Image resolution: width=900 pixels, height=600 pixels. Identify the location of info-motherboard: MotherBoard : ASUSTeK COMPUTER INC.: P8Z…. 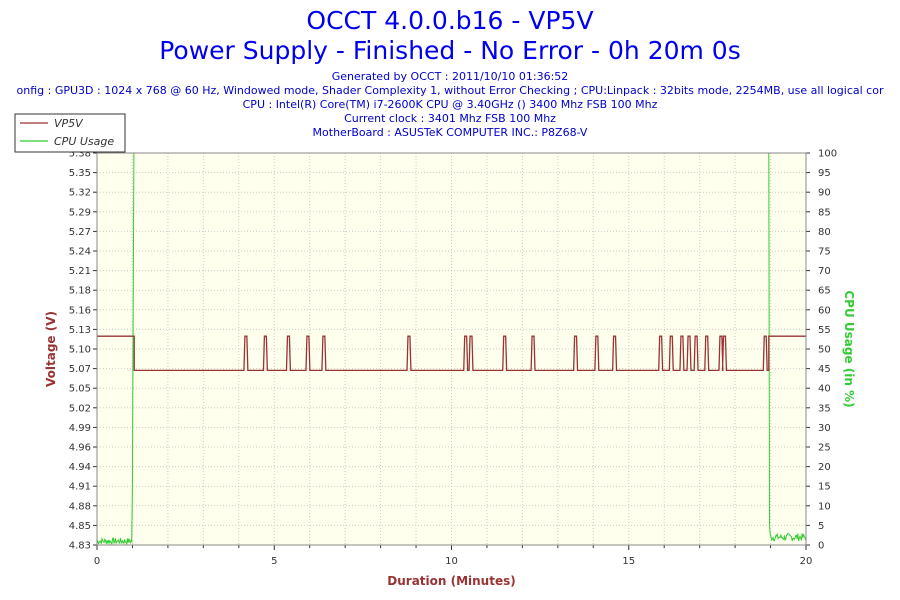
(450, 132).